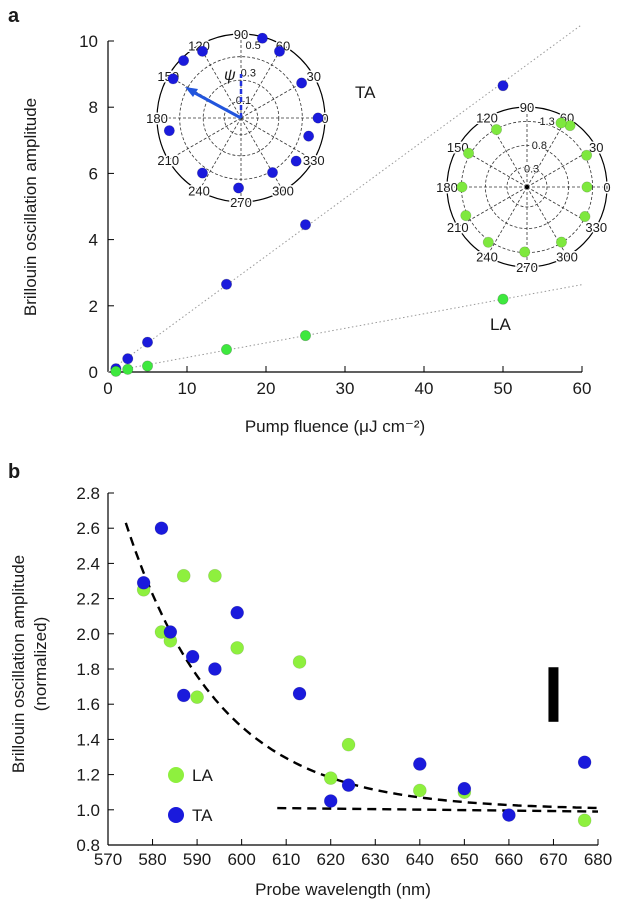 The width and height of the screenshot is (630, 906). What do you see at coordinates (93, 306) in the screenshot?
I see `y-tick-label: 2` at bounding box center [93, 306].